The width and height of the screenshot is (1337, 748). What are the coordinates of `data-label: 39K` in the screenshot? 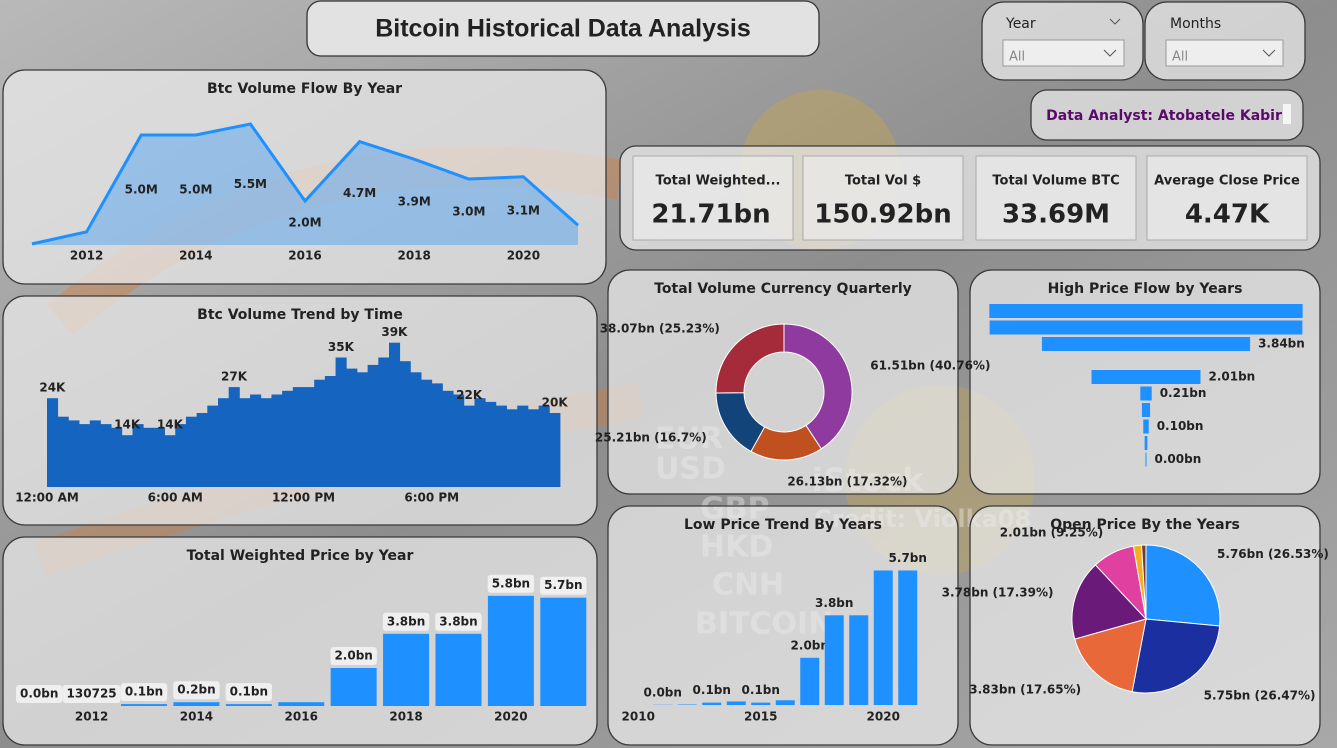 It's located at (394, 332).